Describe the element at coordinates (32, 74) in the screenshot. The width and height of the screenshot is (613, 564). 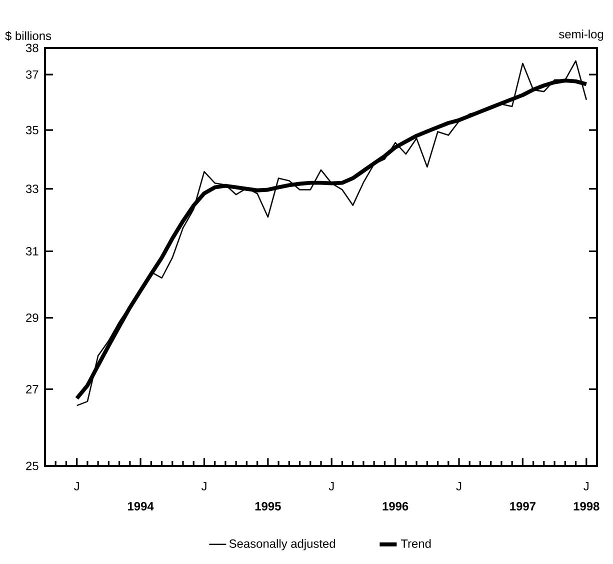
I see `y-tick-label: 37` at that location.